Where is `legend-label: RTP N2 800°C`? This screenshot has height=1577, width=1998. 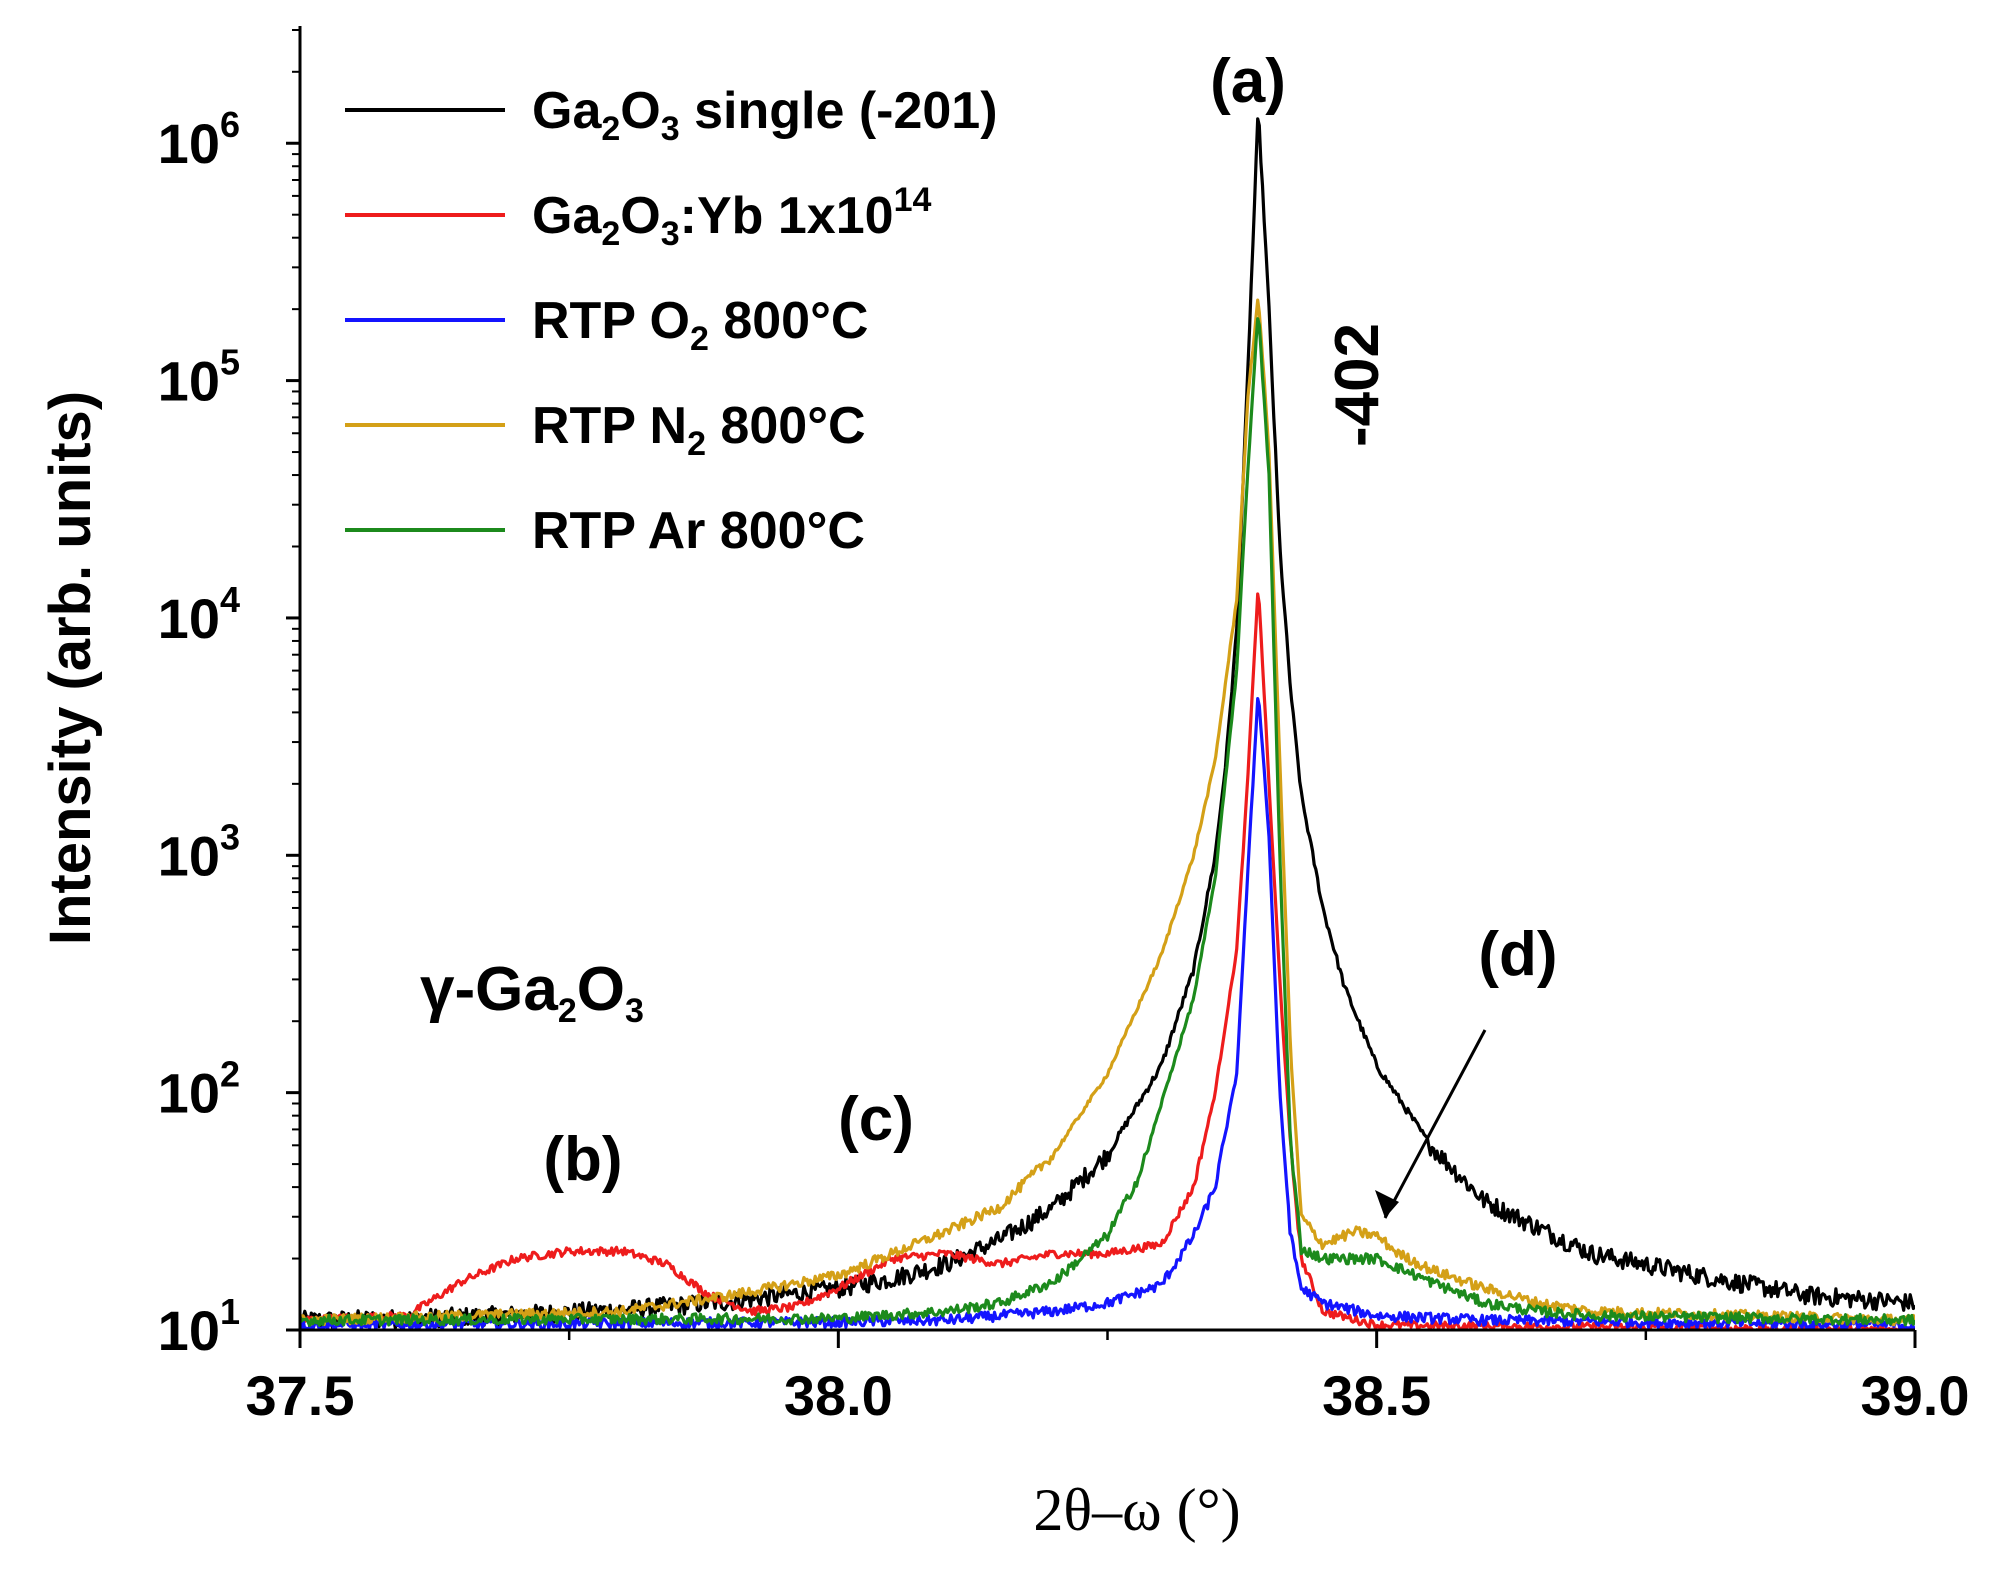
legend-label: RTP N2 800°C is located at coordinates (699, 430).